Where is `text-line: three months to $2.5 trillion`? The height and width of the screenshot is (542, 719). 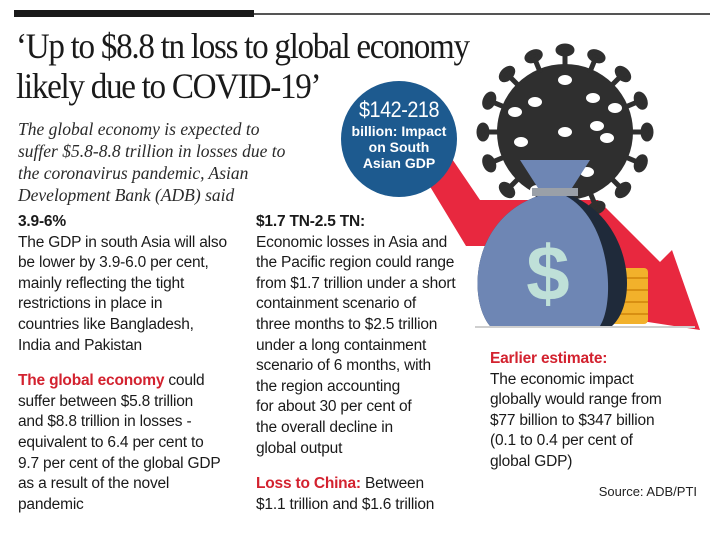
text-line: three months to $2.5 trillion is located at coordinates (347, 324).